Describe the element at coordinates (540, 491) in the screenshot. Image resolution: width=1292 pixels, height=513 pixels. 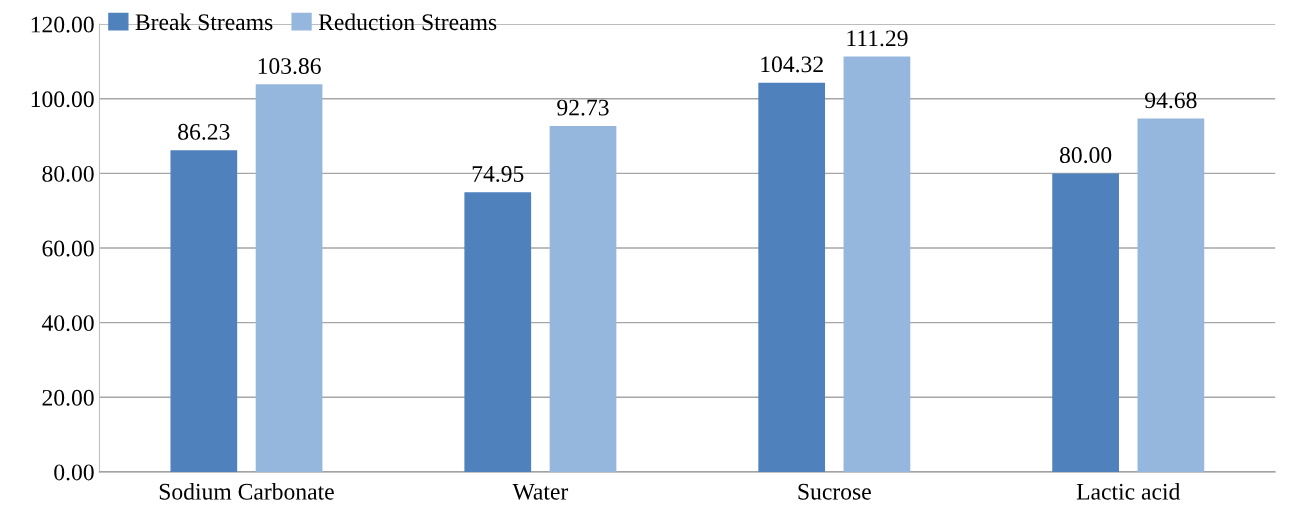
I see `x-tick-label: Water` at that location.